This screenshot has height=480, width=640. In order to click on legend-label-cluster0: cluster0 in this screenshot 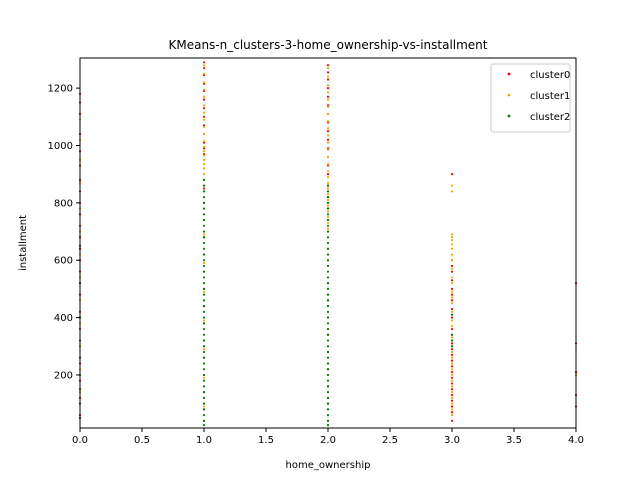, I will do `click(550, 75)`.